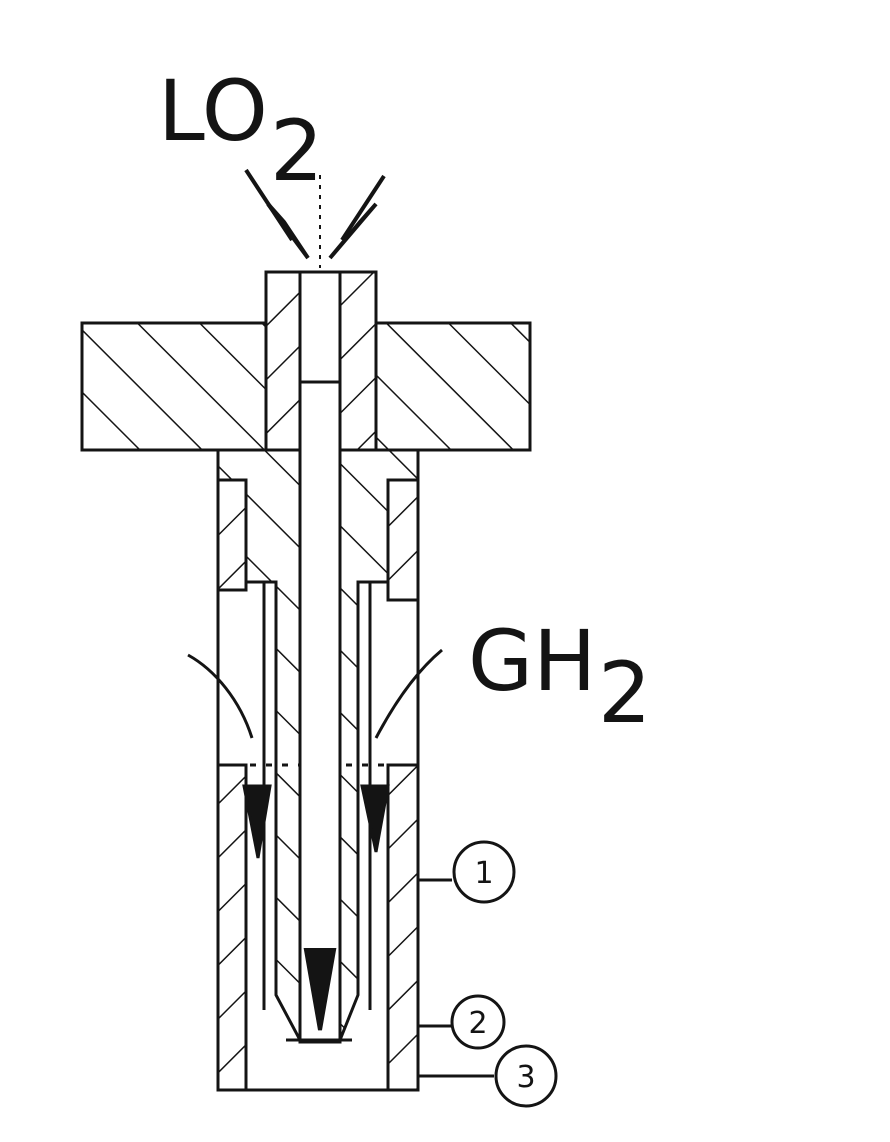 This screenshot has height=1142, width=890. I want to click on callout-1-label: 1, so click(483, 873).